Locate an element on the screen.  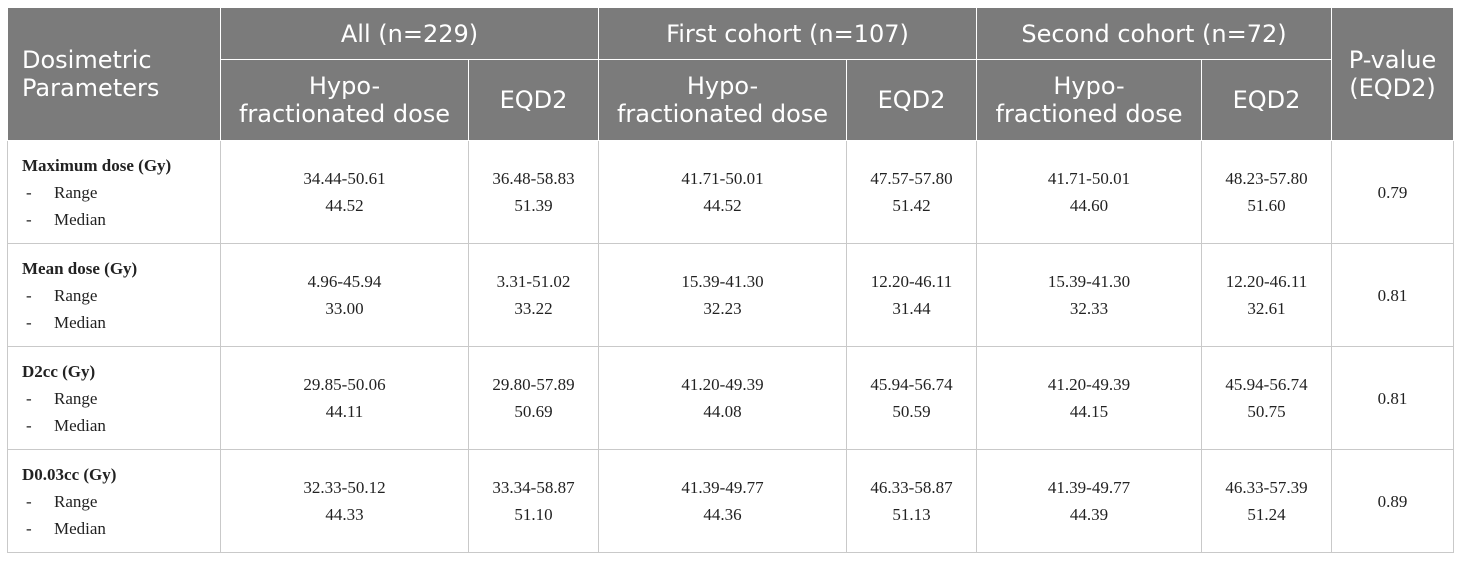
parameter-cell: D2cc (Gy) - Range - Median is located at coordinates (114, 398).